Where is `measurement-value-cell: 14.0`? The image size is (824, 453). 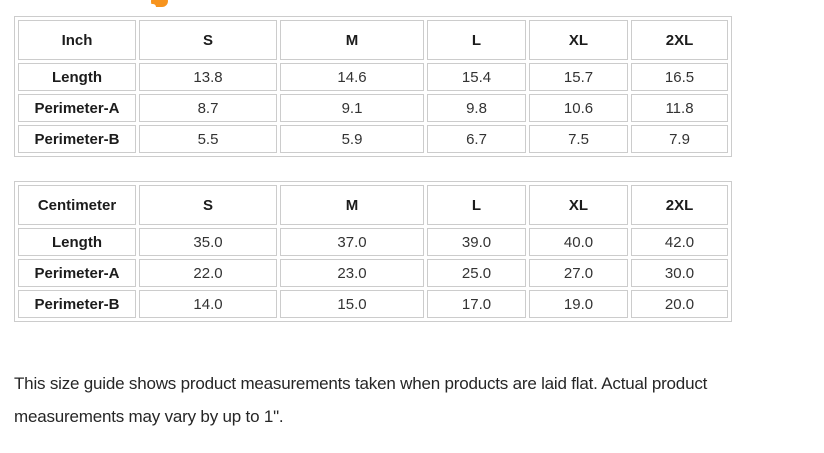 measurement-value-cell: 14.0 is located at coordinates (208, 304).